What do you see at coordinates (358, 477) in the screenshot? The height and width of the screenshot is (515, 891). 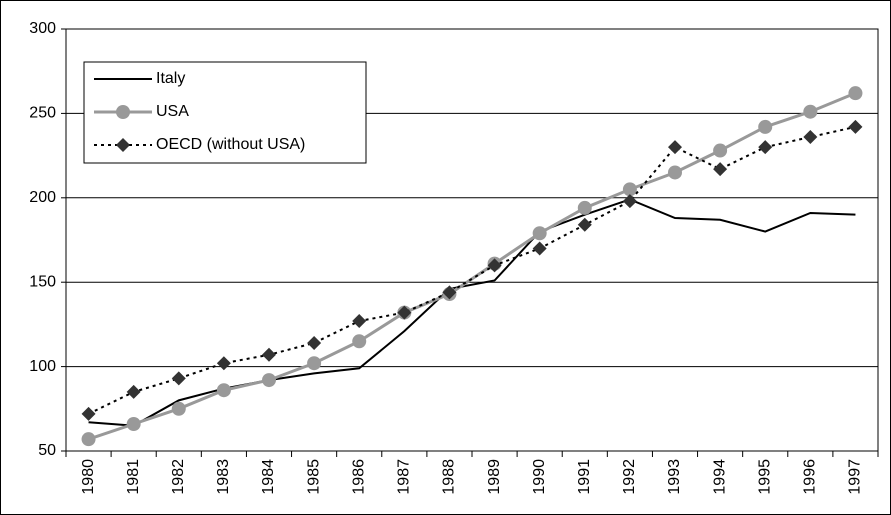 I see `x-tick-label: 1986` at bounding box center [358, 477].